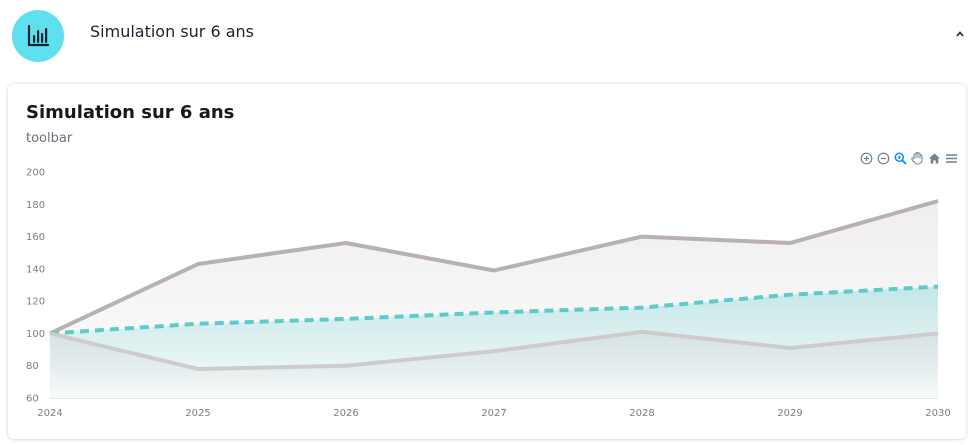 This screenshot has width=974, height=445. I want to click on y-tick-label: 80, so click(32, 366).